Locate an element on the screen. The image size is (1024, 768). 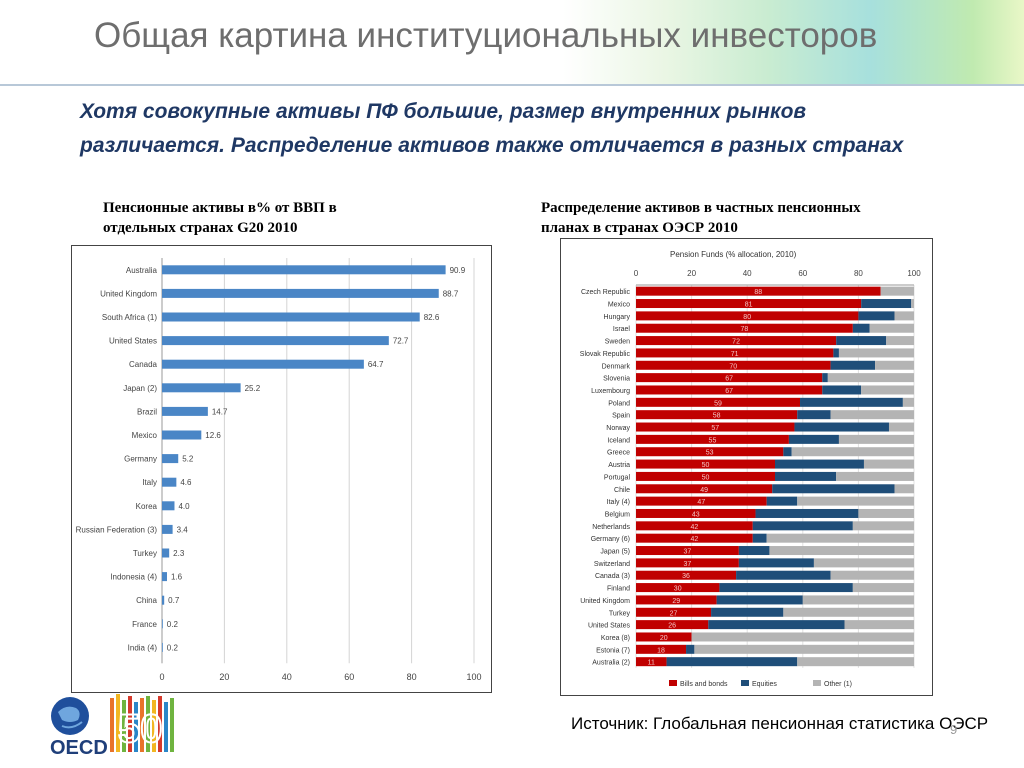
category-label: Slovak Republic is located at coordinates (605, 354).